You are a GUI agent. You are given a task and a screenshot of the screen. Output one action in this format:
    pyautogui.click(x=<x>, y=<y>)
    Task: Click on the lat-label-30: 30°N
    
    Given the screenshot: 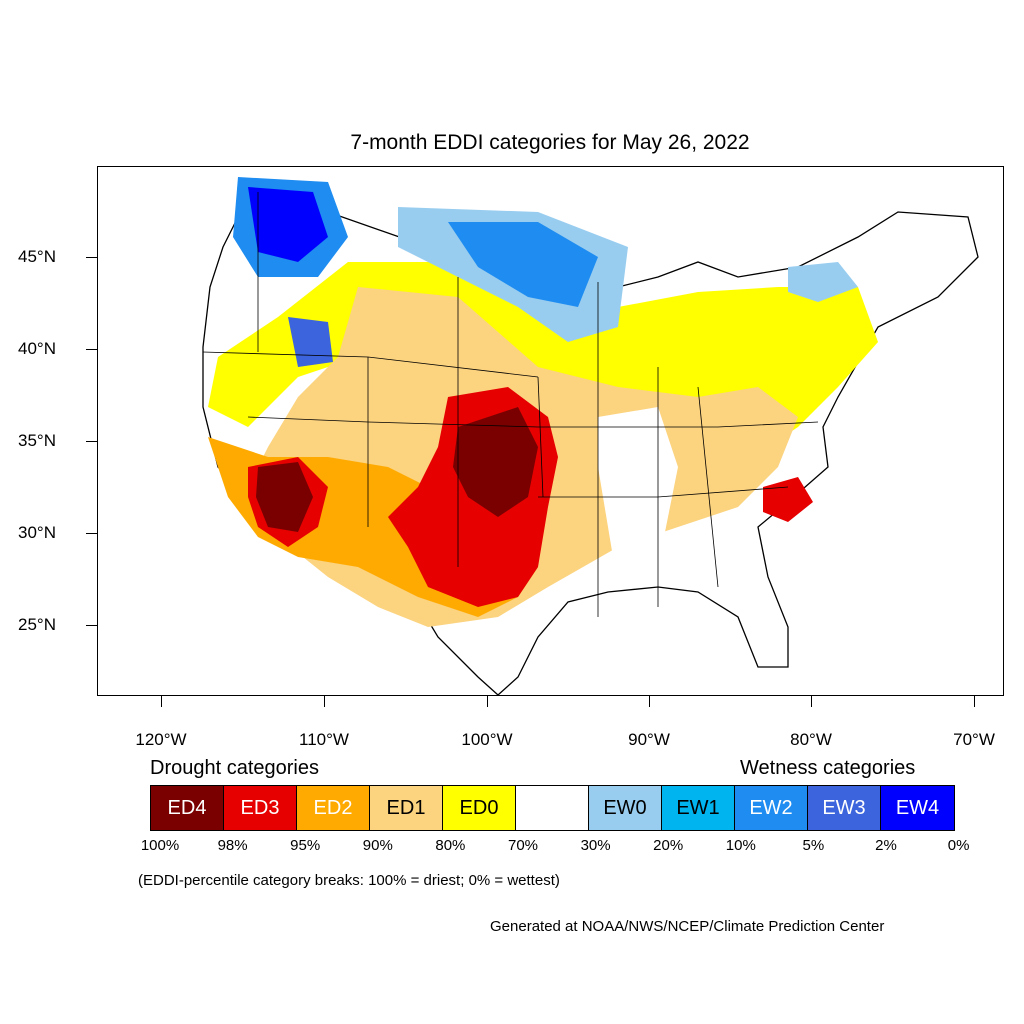 What is the action you would take?
    pyautogui.click(x=37, y=532)
    